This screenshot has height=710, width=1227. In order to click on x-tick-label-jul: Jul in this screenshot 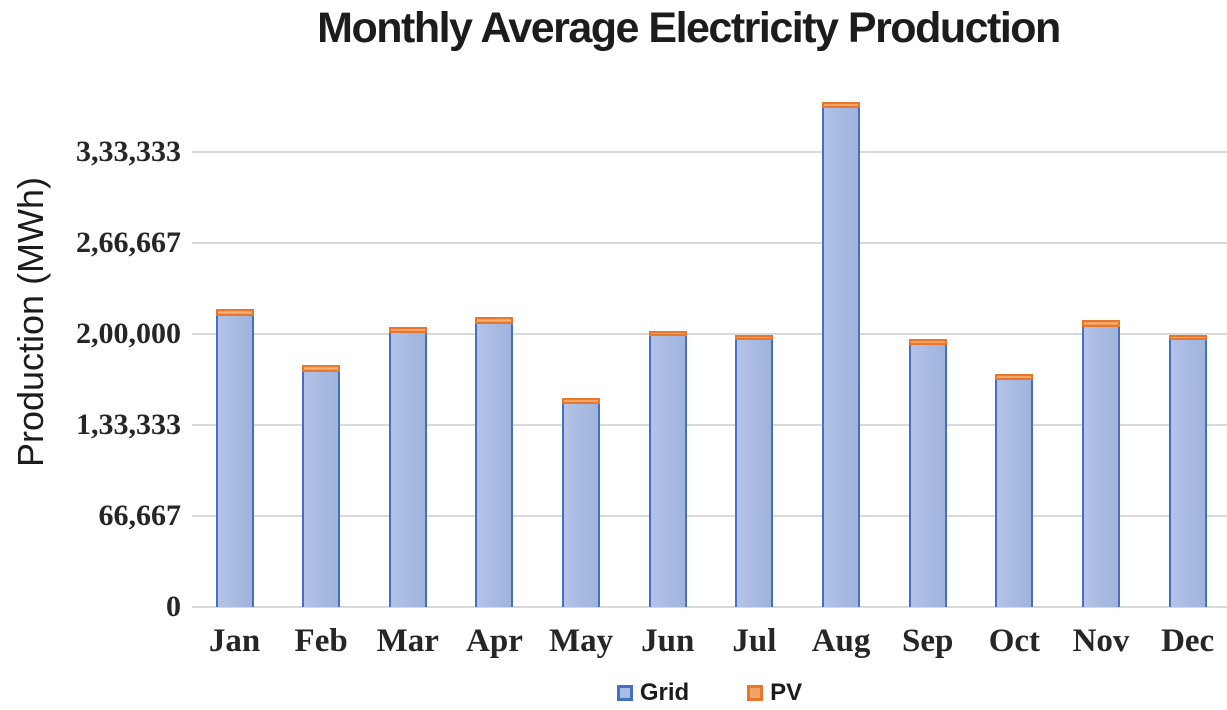, I will do `click(754, 641)`.